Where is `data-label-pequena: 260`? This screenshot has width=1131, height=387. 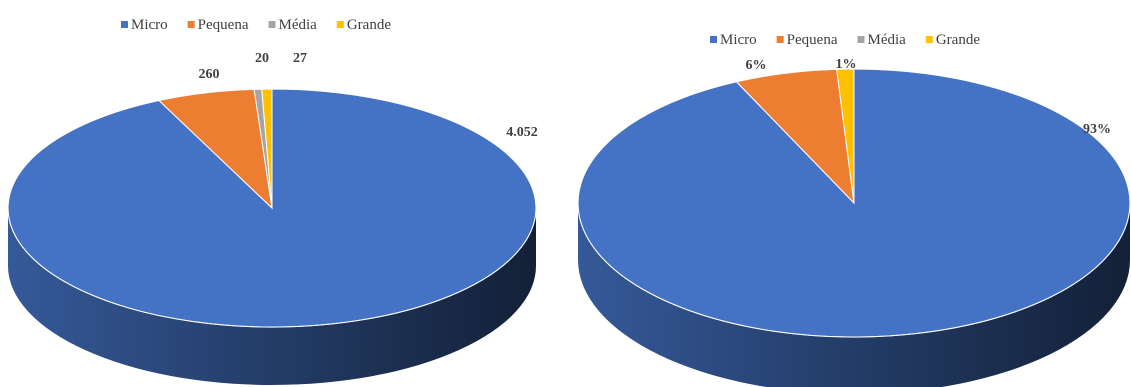
data-label-pequena: 260 is located at coordinates (209, 74).